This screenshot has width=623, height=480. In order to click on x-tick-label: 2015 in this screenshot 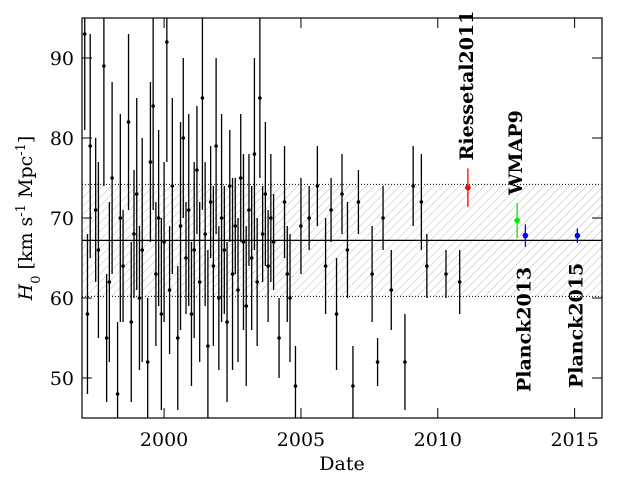, I will do `click(574, 440)`.